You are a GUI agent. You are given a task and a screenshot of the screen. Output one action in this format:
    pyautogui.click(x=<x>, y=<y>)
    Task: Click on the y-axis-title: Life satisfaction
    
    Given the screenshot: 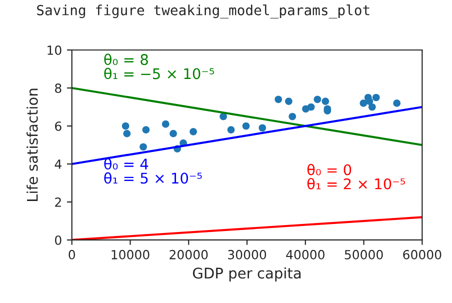 What is the action you would take?
    pyautogui.click(x=32, y=144)
    